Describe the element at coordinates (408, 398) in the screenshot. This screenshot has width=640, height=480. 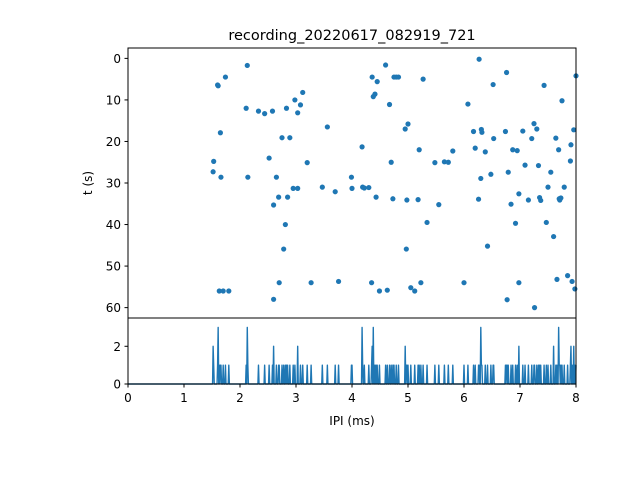
I see `x-tick-label: 5` at that location.